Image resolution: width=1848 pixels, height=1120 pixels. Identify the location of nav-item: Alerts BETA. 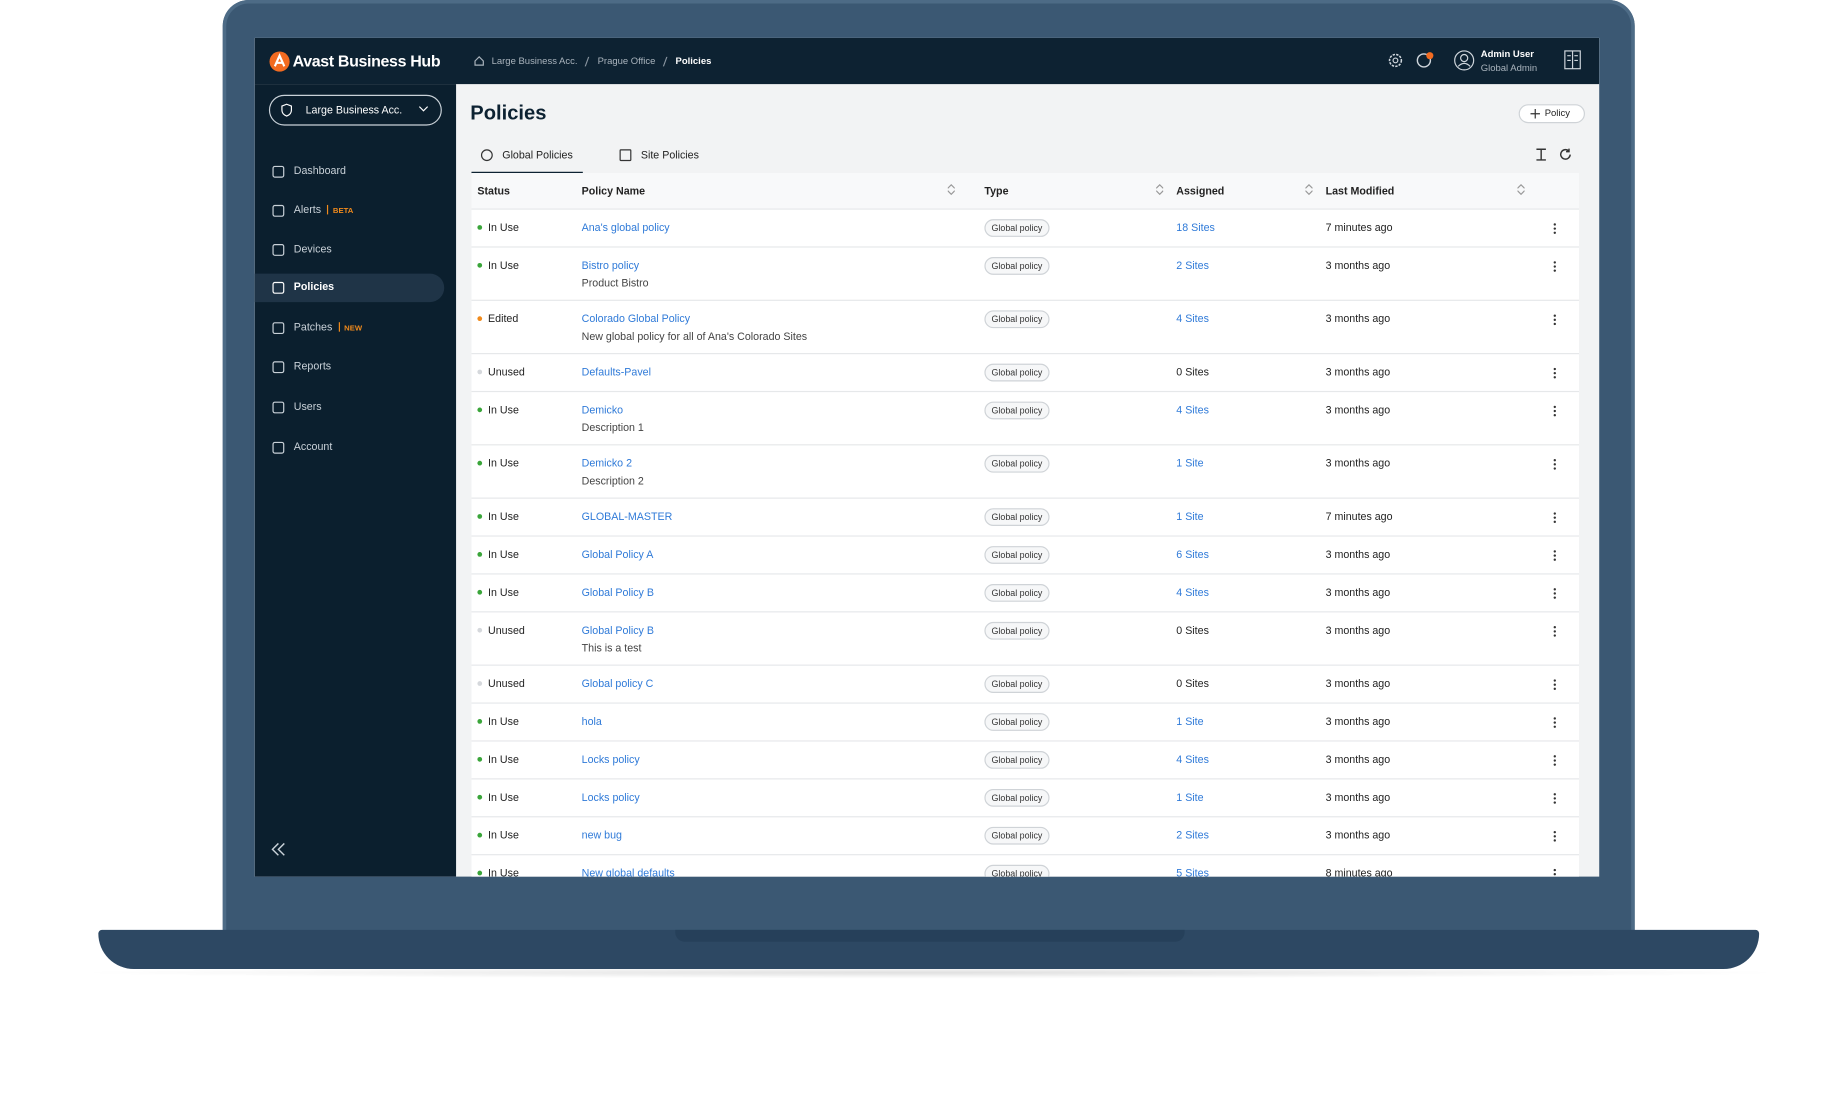
(350, 211).